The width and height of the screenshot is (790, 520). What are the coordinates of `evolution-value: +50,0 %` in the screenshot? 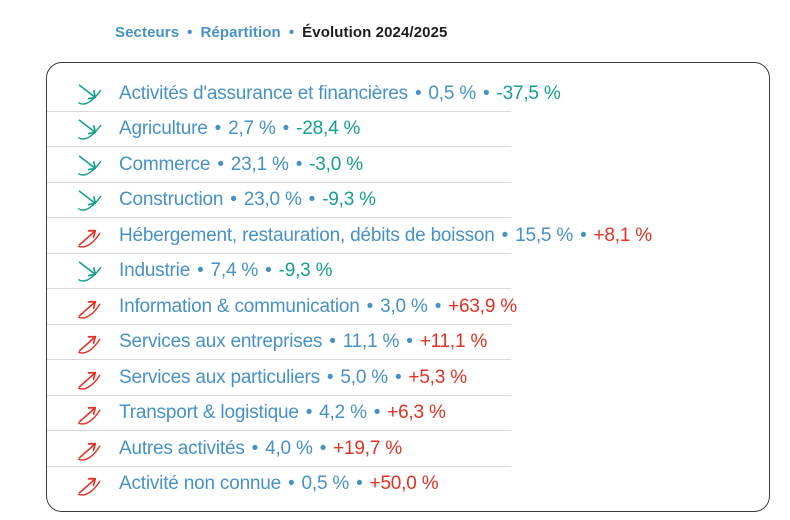 It's located at (404, 484).